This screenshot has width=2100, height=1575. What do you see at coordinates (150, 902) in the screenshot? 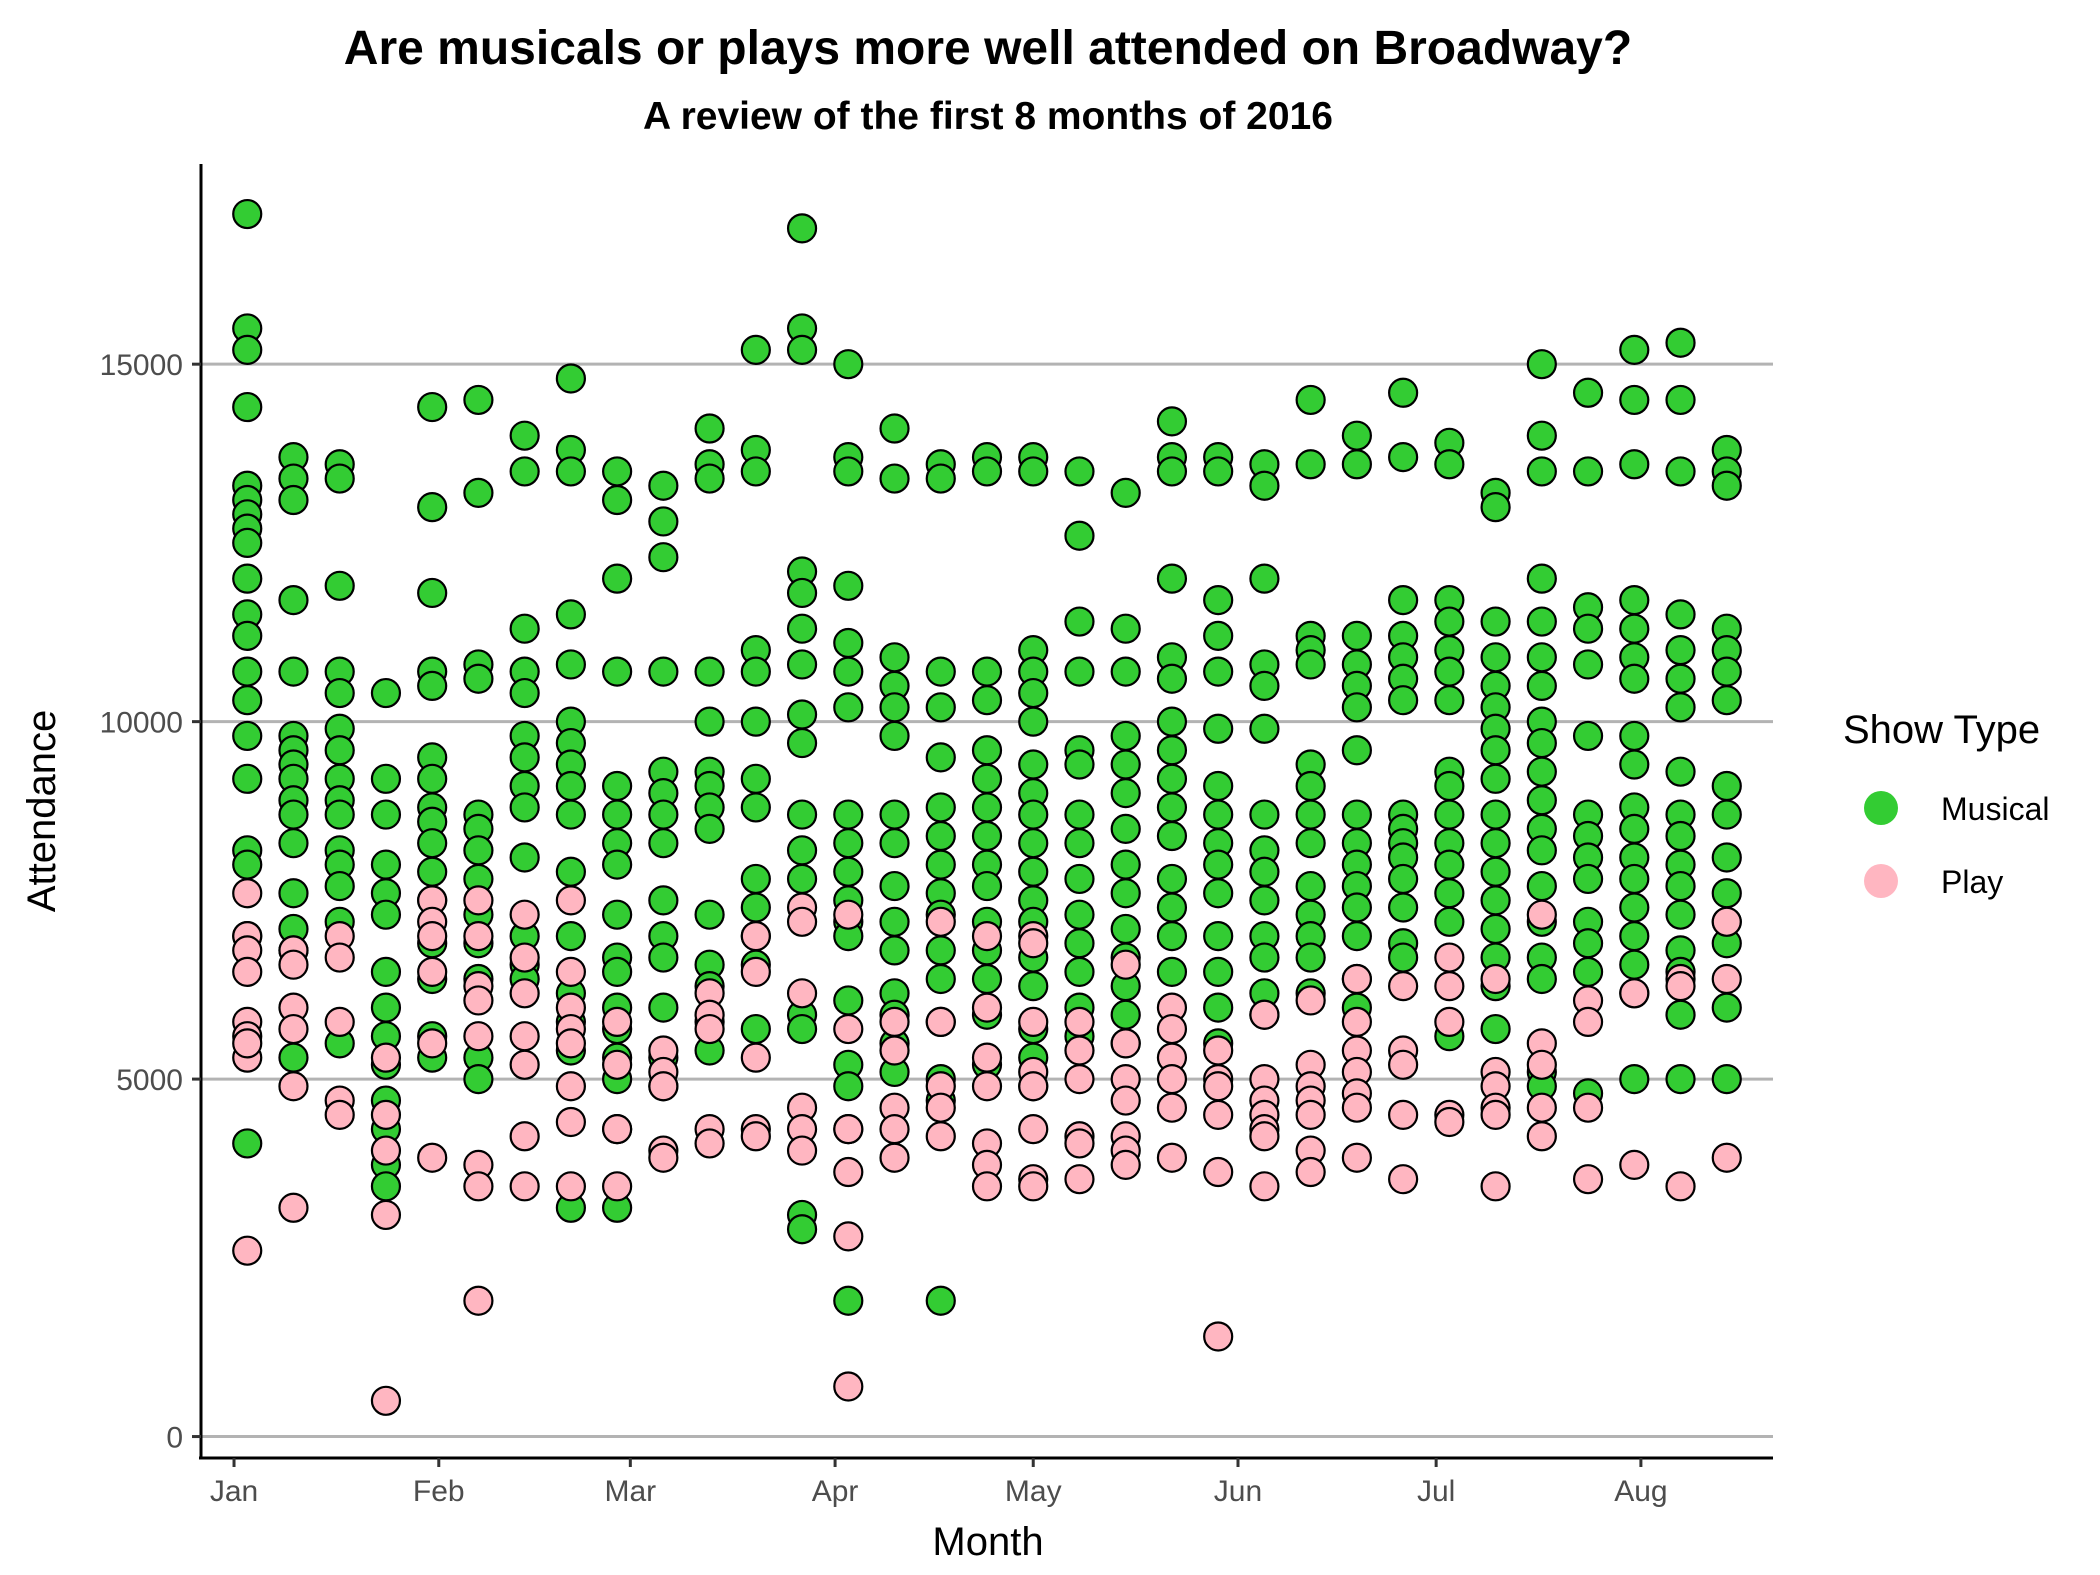
I see `y-axis-ticks: 0 5000 10000 15000` at bounding box center [150, 902].